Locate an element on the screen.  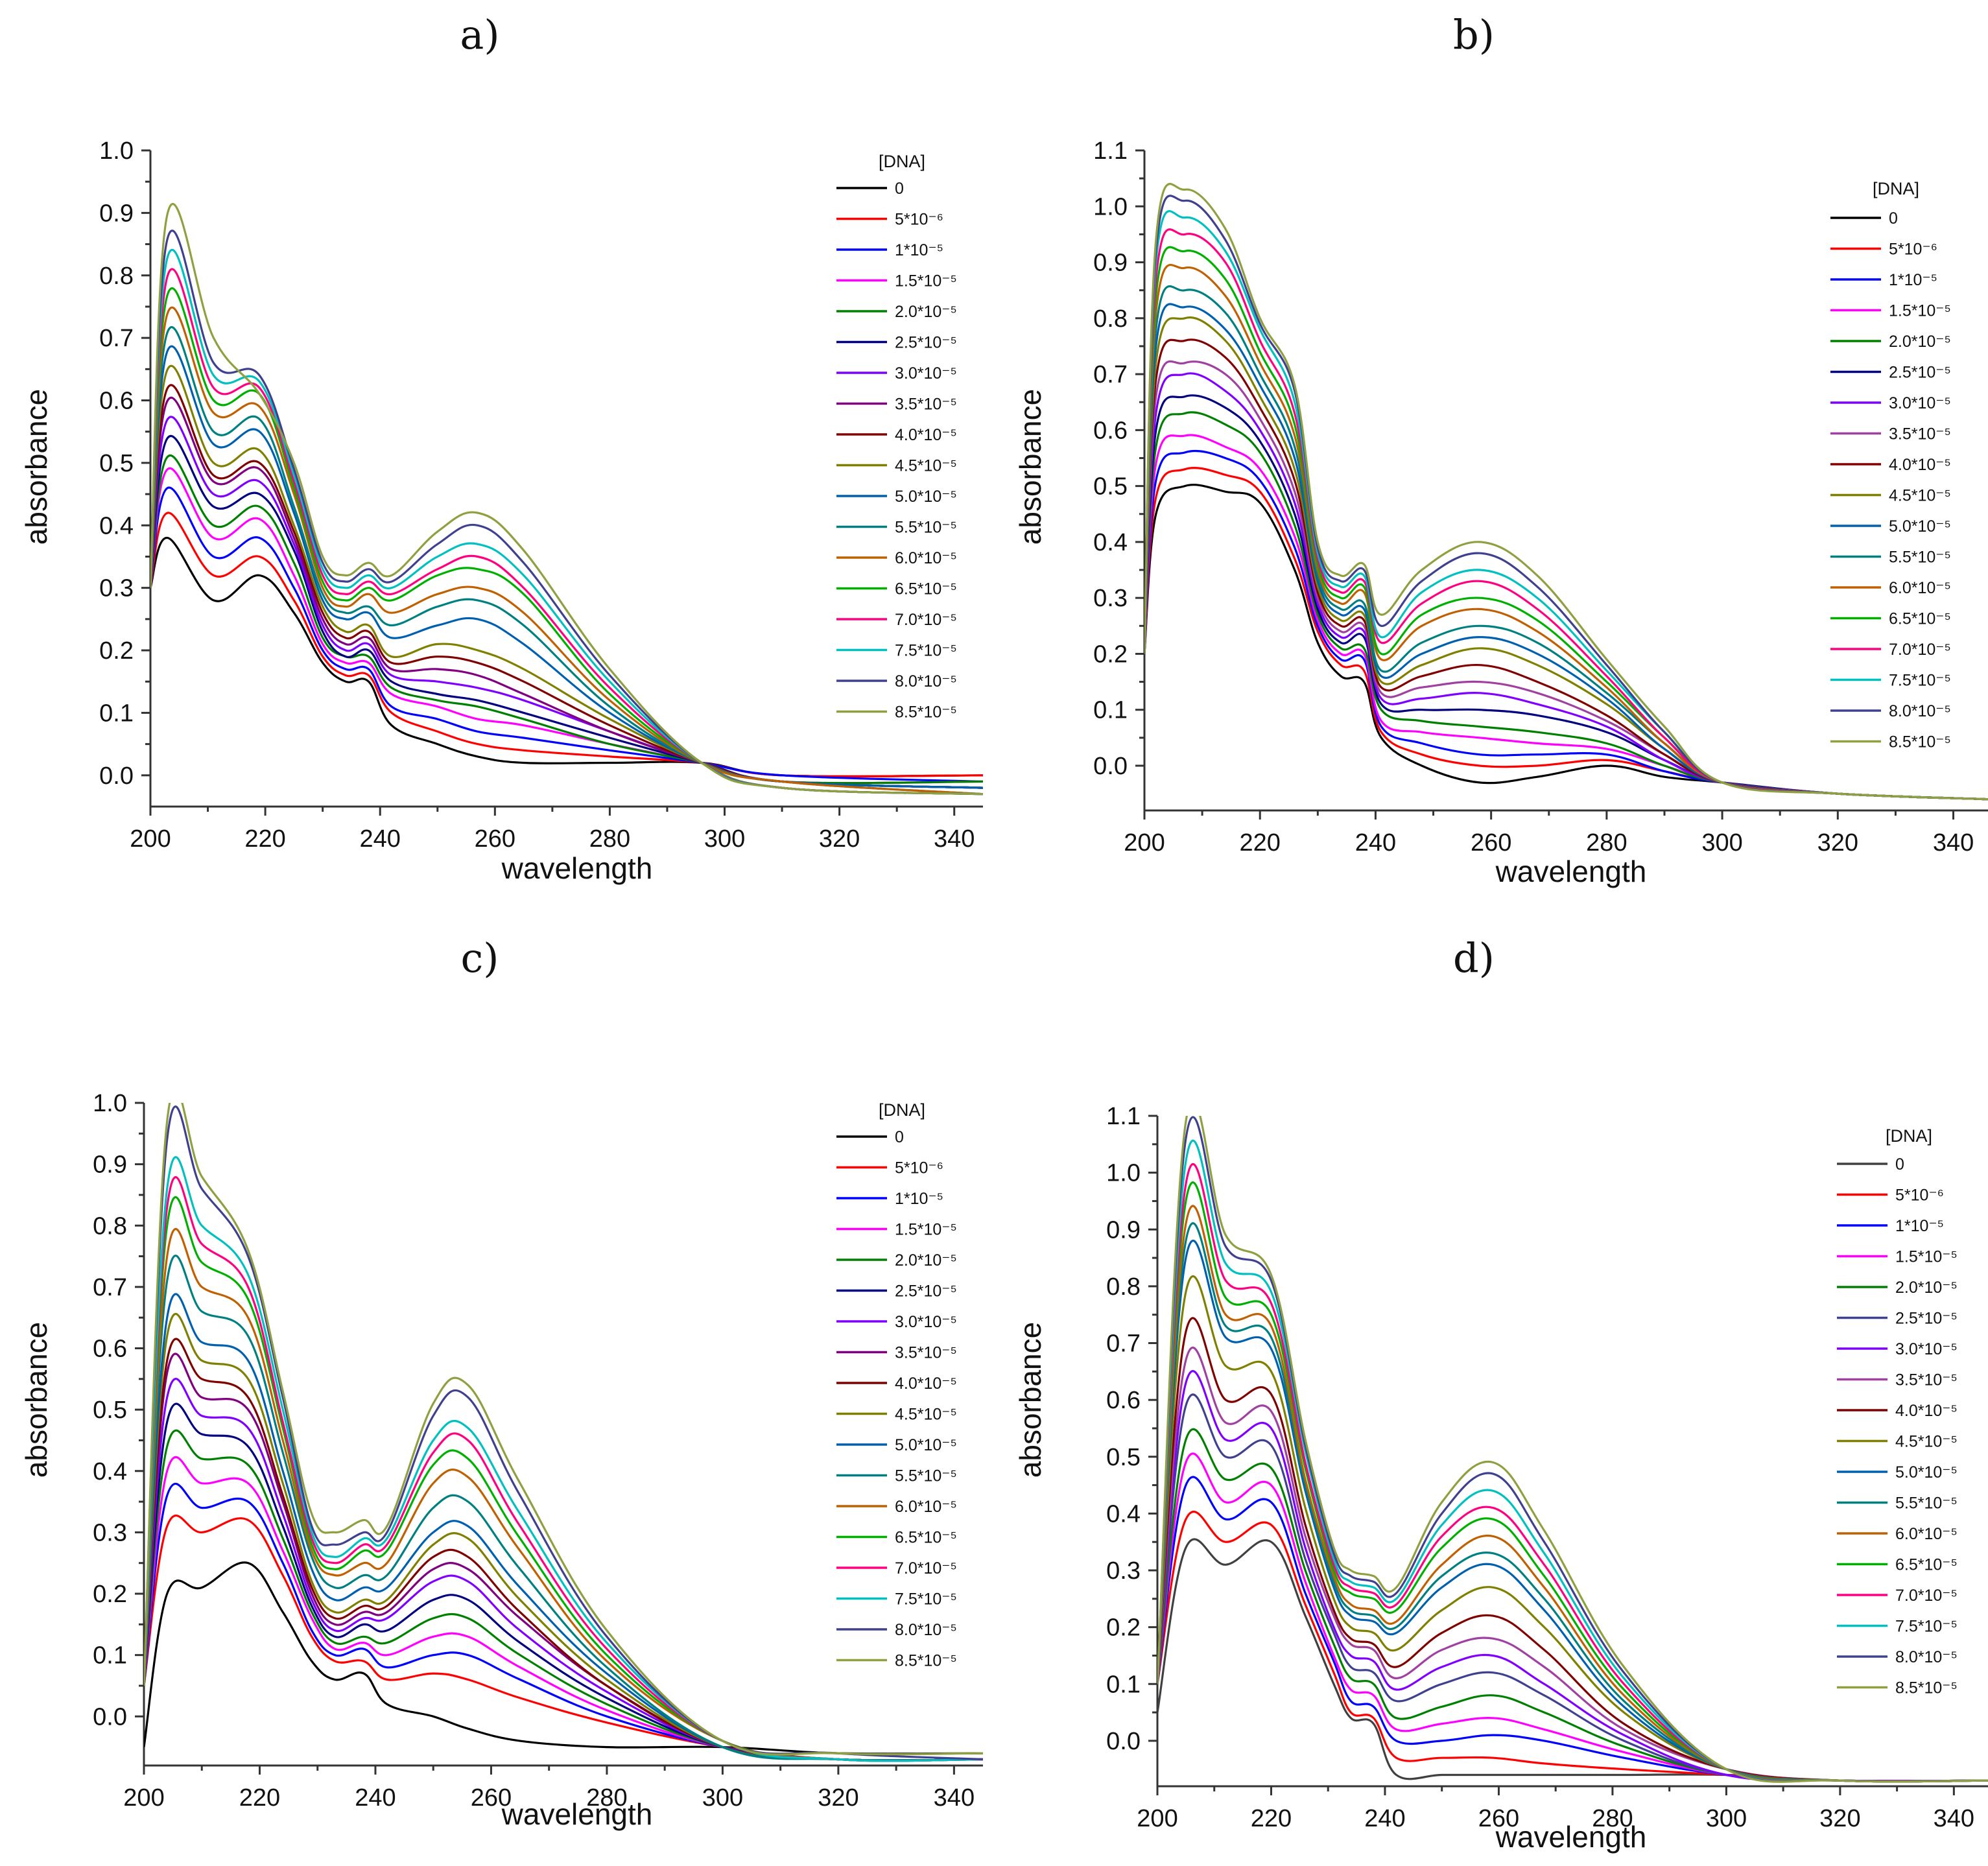
y-axis-label: absorbance is located at coordinates (1030, 1400).